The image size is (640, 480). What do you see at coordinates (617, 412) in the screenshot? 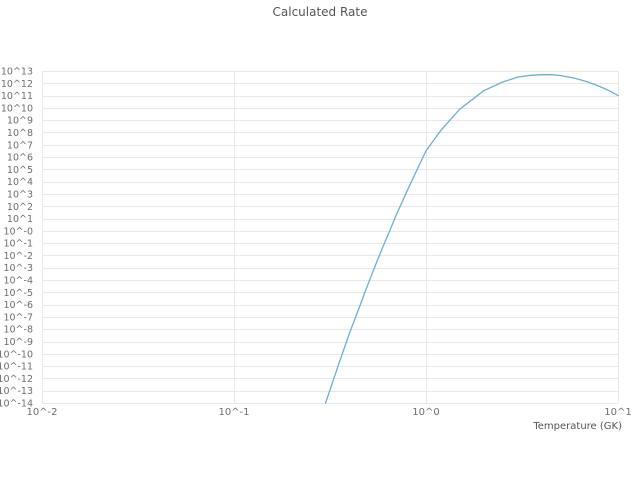
I see `x-tick-label: 10^1` at bounding box center [617, 412].